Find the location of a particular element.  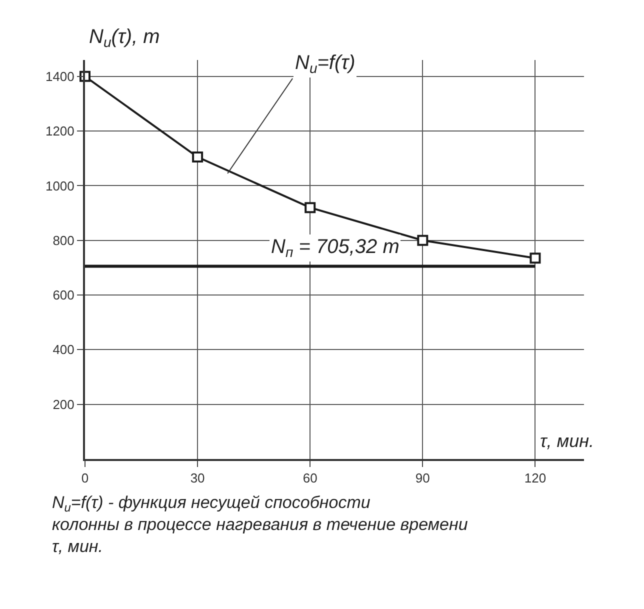

y-tick-label: 1200 is located at coordinates (59, 131).